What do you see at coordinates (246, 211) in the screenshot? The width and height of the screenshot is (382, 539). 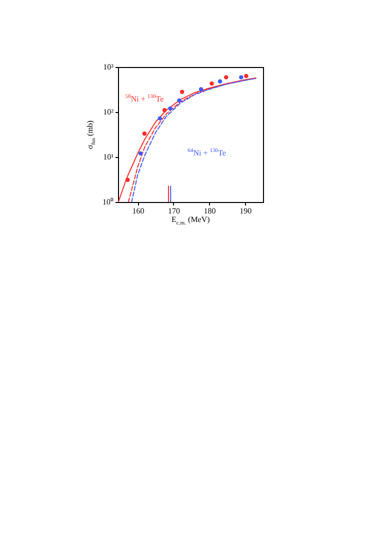 I see `x-tick-label: 190` at bounding box center [246, 211].